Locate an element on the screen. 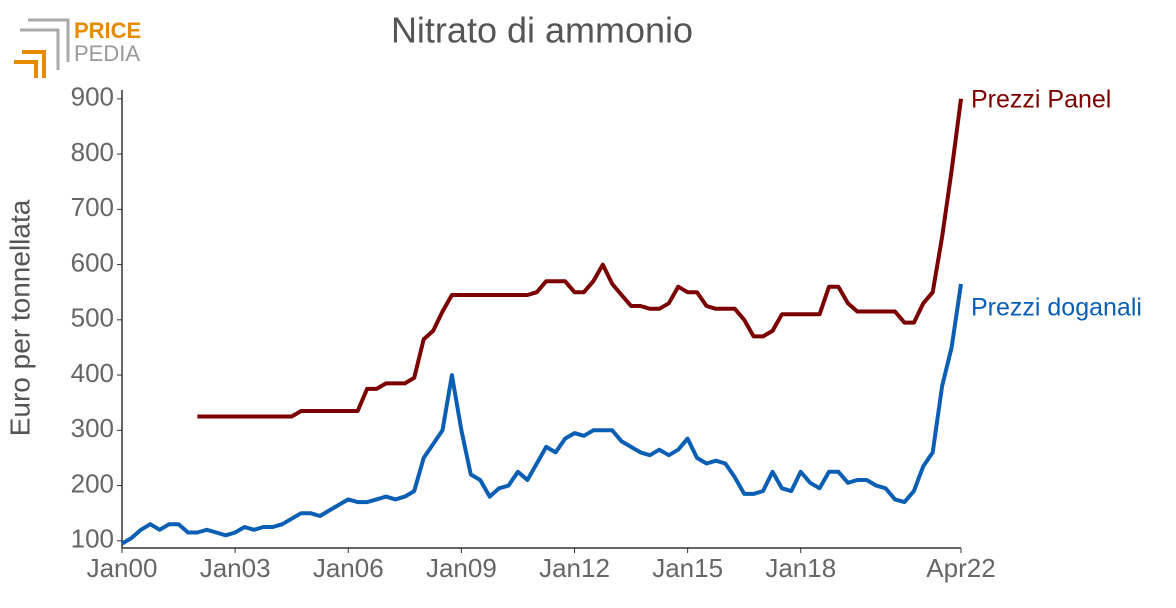 This screenshot has height=608, width=1176. series-label: Prezzi Panel is located at coordinates (1041, 99).